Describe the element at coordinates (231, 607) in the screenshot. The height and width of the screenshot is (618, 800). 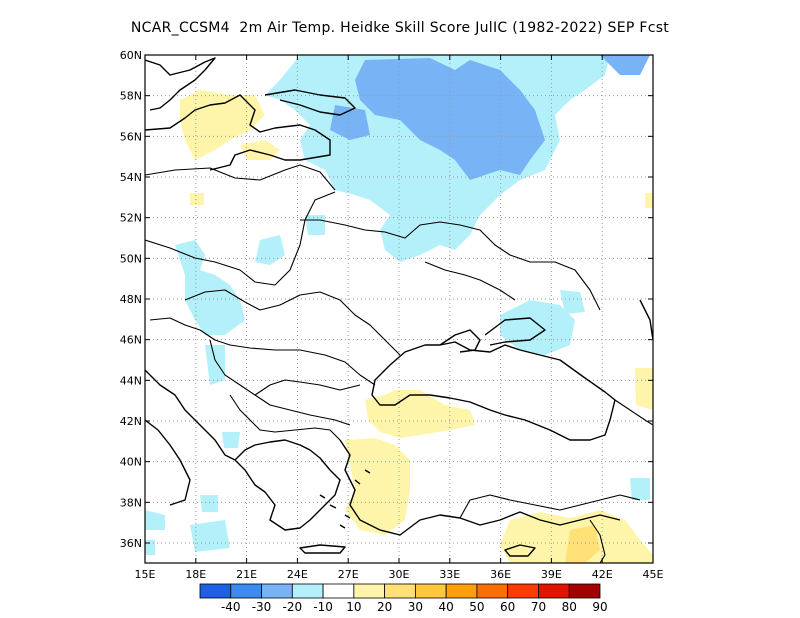
I see `colorbar-label: -40` at that location.